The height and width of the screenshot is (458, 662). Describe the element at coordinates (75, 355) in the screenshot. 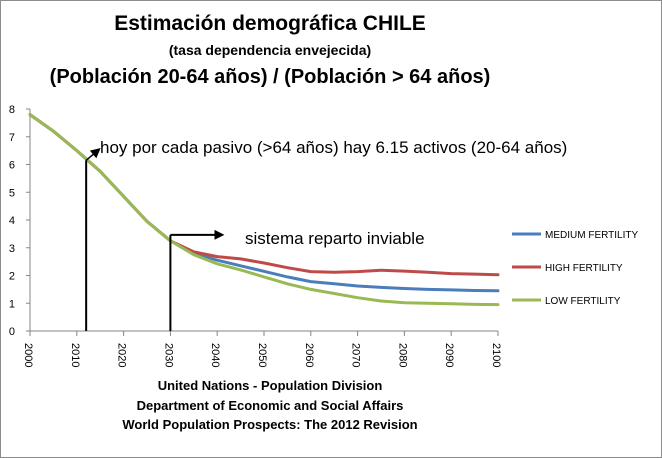

I see `x-tick-label: 2010` at that location.